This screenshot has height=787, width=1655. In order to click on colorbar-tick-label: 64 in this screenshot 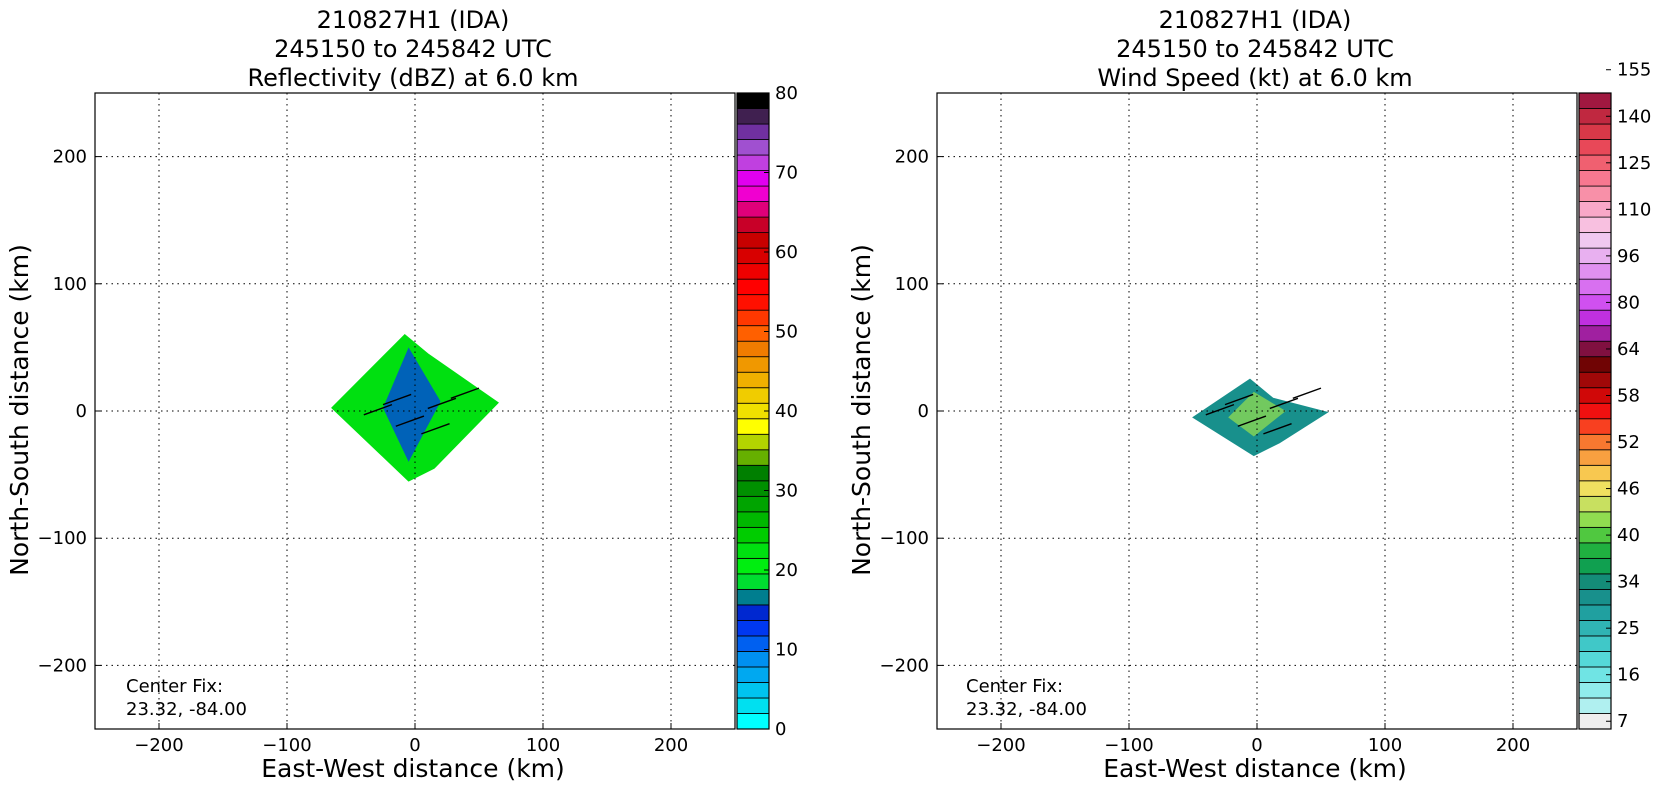, I will do `click(1628, 349)`.